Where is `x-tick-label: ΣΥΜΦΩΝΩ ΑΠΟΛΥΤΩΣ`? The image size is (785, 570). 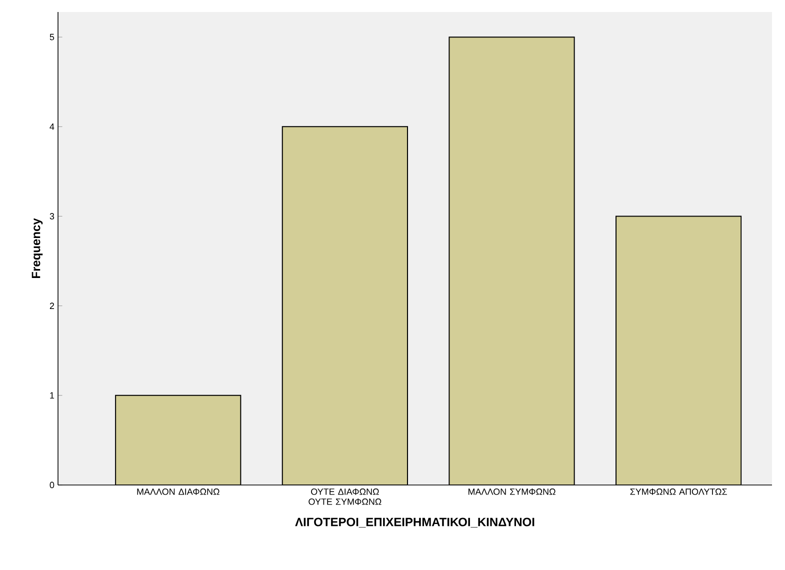
x-tick-label: ΣΥΜΦΩΝΩ ΑΠΟΛΥΤΩΣ is located at coordinates (678, 491).